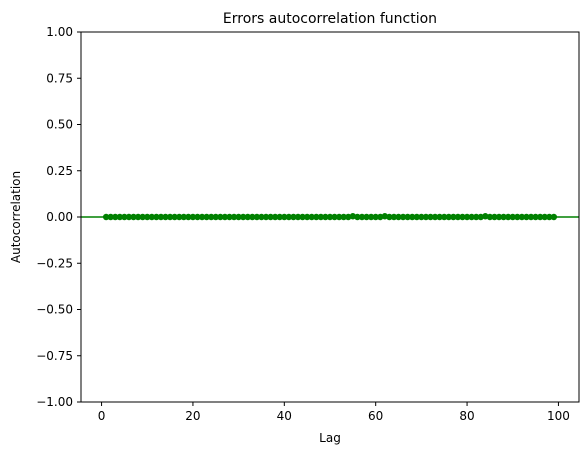  I want to click on y-axis: 1.00 0.75 0.50 0.25 0.00 −0.25 −0.50 −0.75 −1.00, so click(58, 217).